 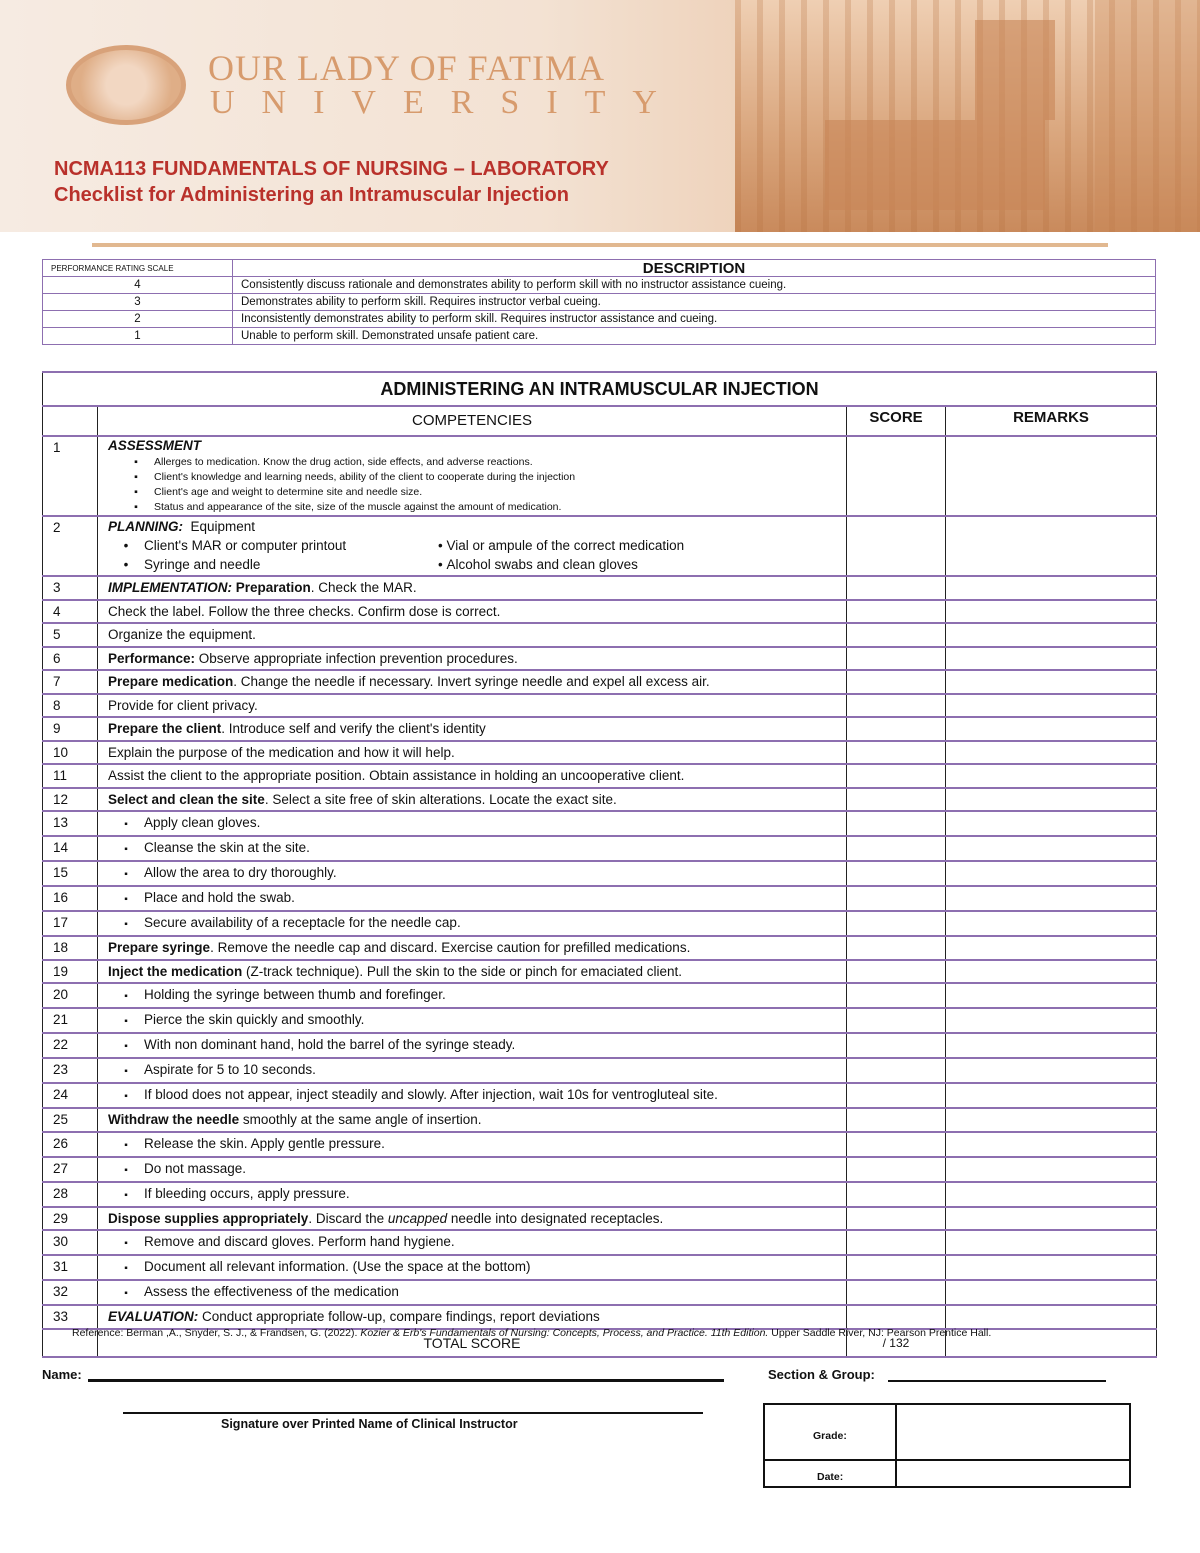 What do you see at coordinates (70, 823) in the screenshot?
I see `row-number: 13` at bounding box center [70, 823].